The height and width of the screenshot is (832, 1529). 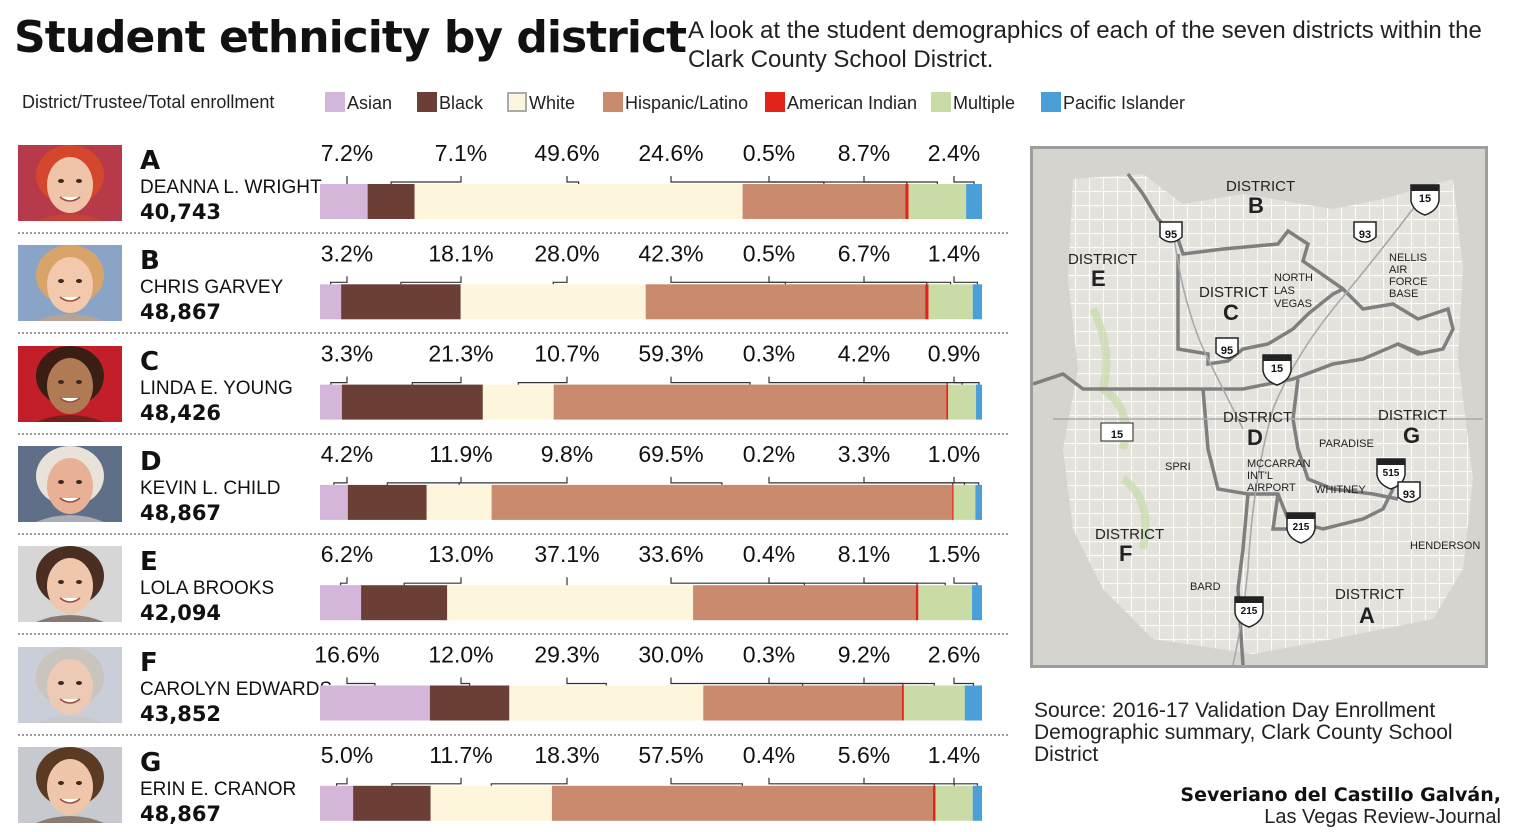 What do you see at coordinates (1098, 278) in the screenshot?
I see `map-district-letter-e: E` at bounding box center [1098, 278].